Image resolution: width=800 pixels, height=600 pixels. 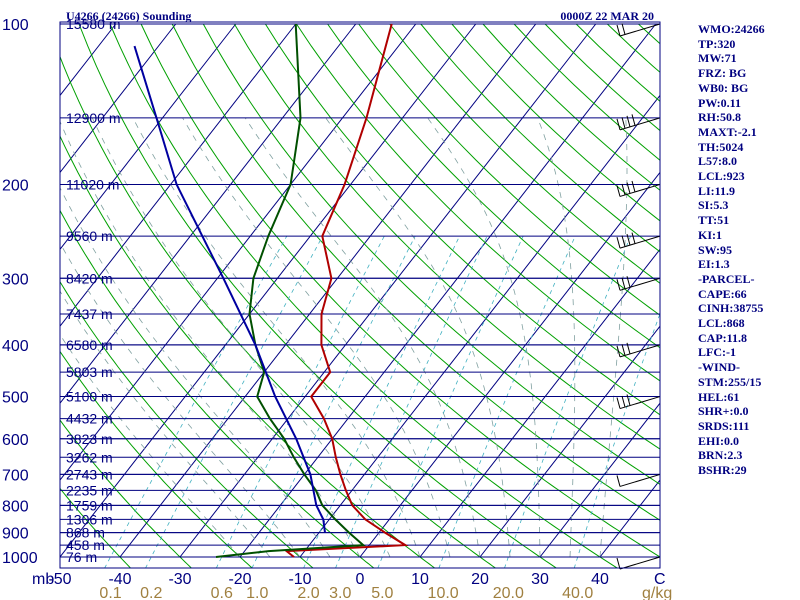 What do you see at coordinates (89, 372) in the screenshot?
I see `height-label: 5803 m` at bounding box center [89, 372].